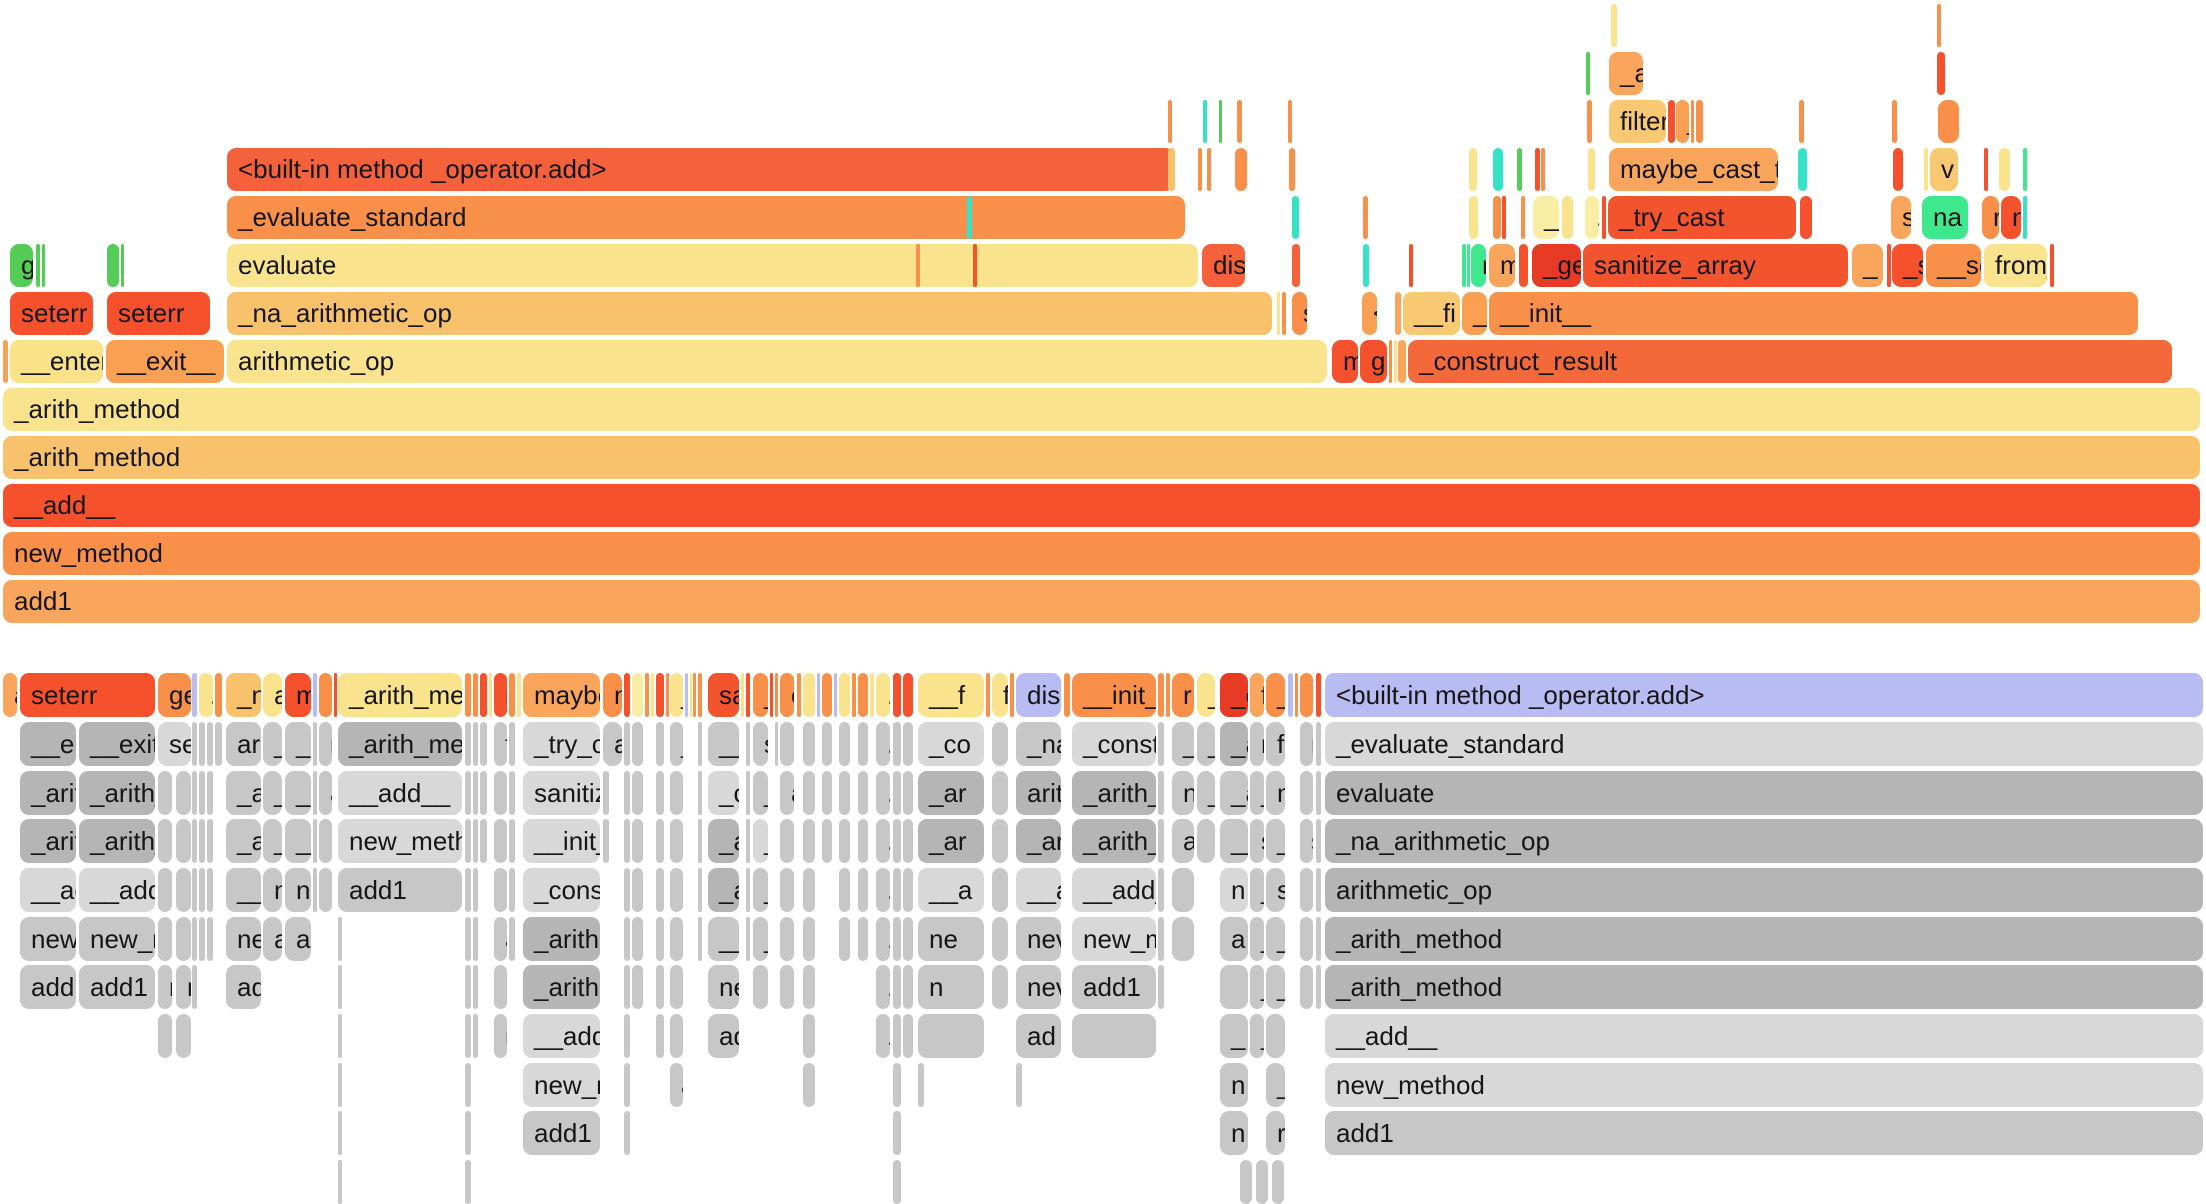 Image resolution: width=2206 pixels, height=1204 pixels. I want to click on frame-ad: ad, so click(723, 1036).